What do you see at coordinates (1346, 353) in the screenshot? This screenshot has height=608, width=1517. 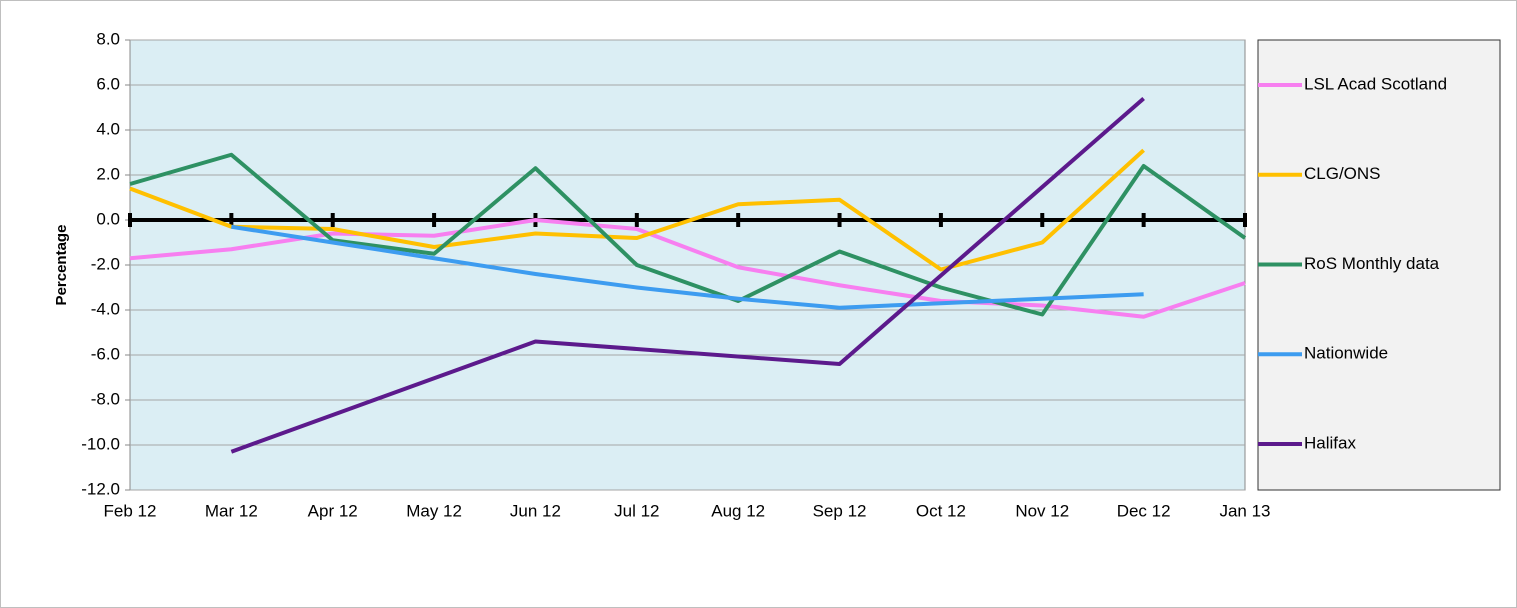 I see `legend-label: Nationwide` at bounding box center [1346, 353].